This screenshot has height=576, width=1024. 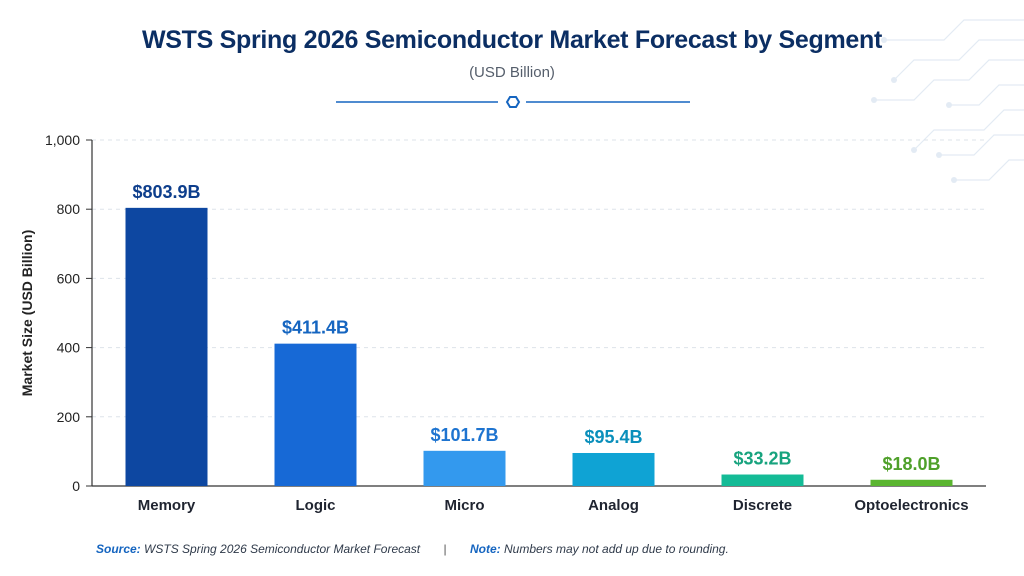 What do you see at coordinates (315, 328) in the screenshot?
I see `data-label: $411.4B` at bounding box center [315, 328].